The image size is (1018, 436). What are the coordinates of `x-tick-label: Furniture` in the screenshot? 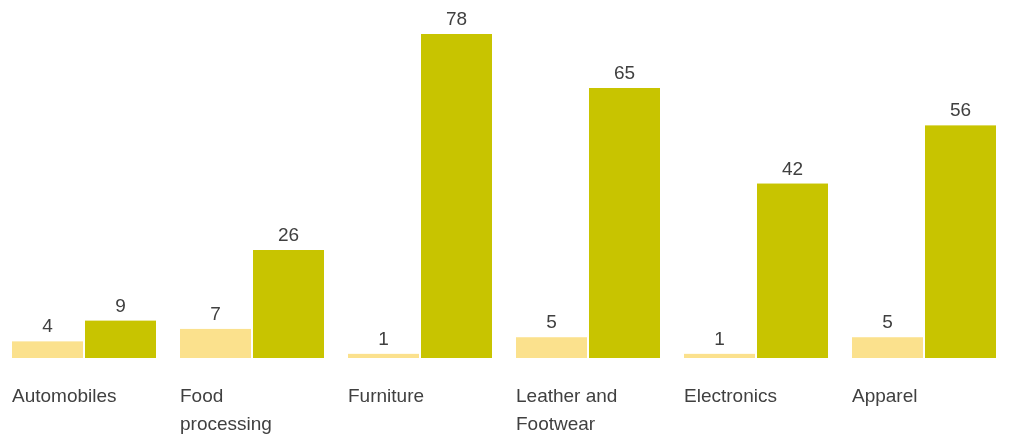 It's located at (386, 395).